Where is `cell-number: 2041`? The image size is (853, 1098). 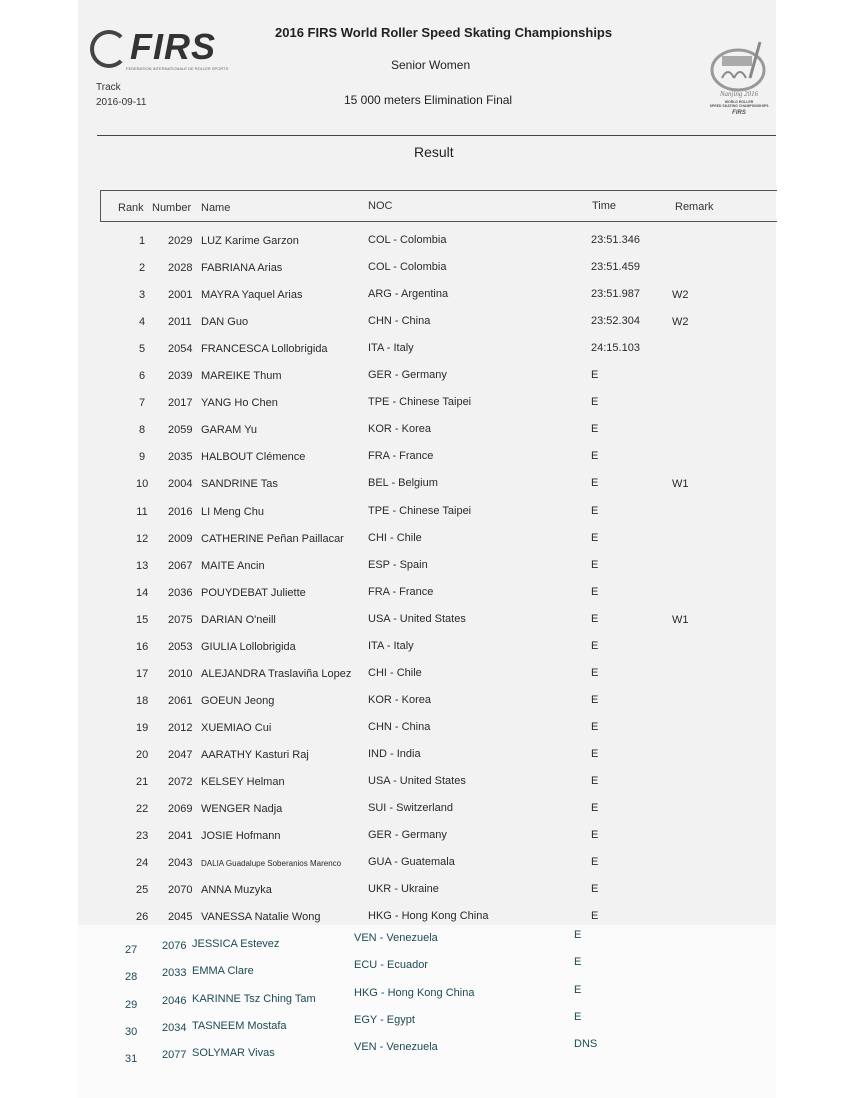 cell-number: 2041 is located at coordinates (180, 836).